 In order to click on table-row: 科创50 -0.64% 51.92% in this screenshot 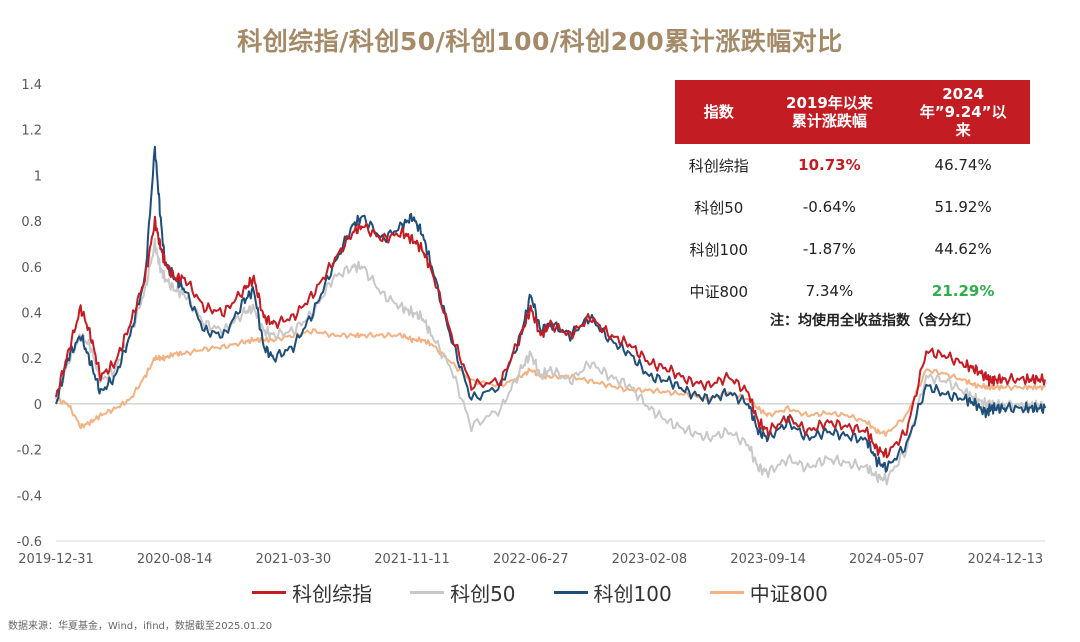, I will do `click(852, 207)`.